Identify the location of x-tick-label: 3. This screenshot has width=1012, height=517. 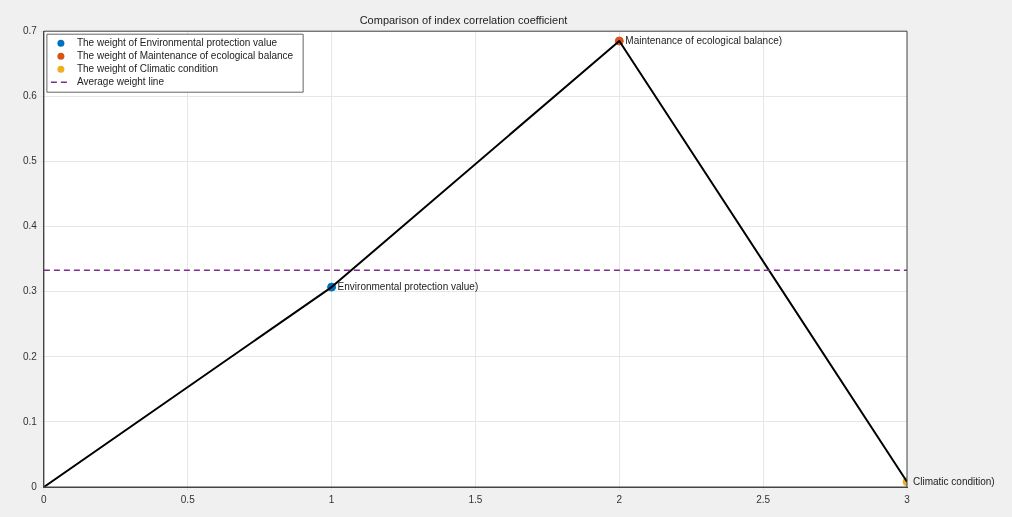
(907, 499).